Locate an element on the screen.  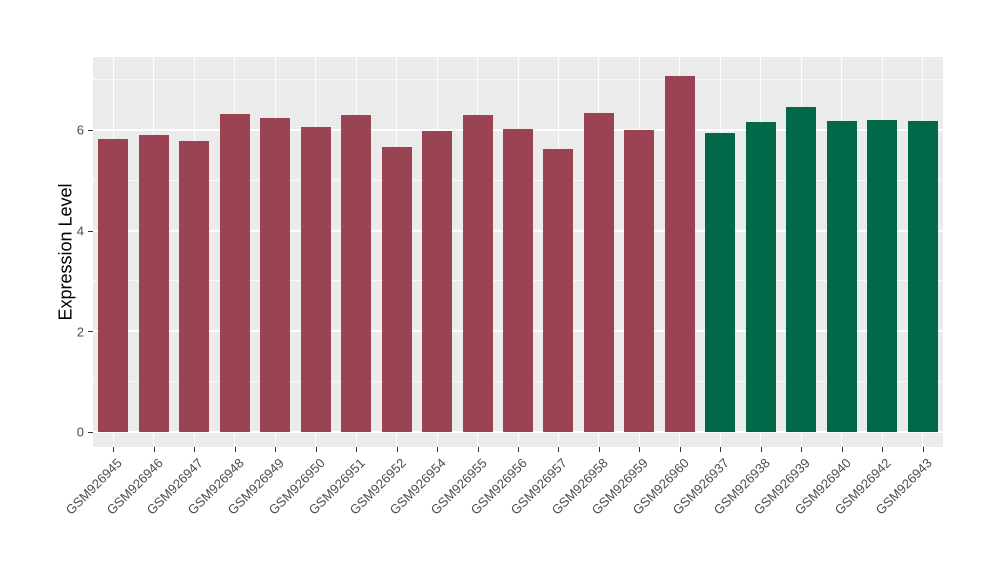
x-tick-mark-GSM926939 is located at coordinates (802, 449).